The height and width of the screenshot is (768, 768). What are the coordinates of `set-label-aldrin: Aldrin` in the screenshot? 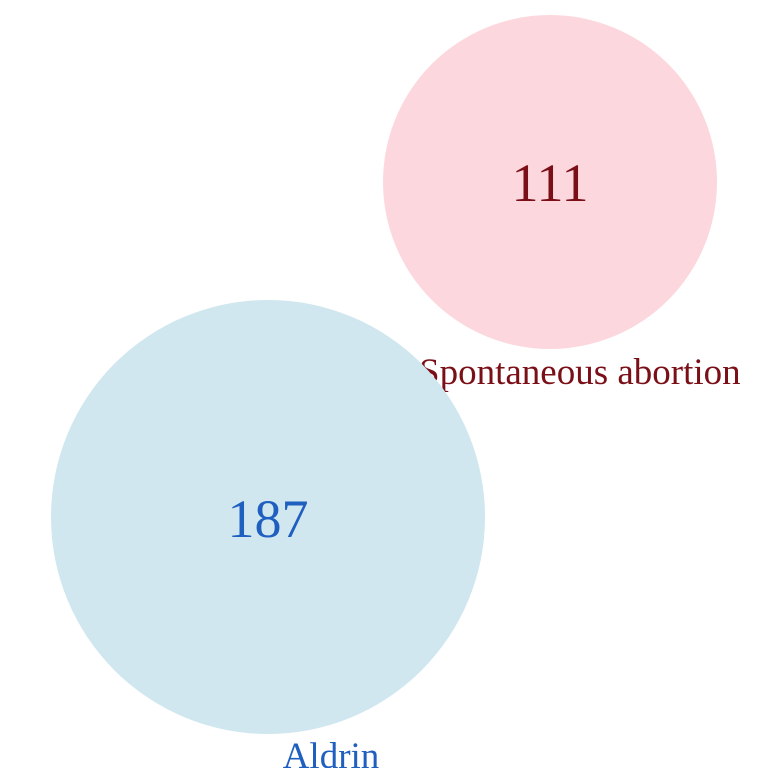 It's located at (331, 752).